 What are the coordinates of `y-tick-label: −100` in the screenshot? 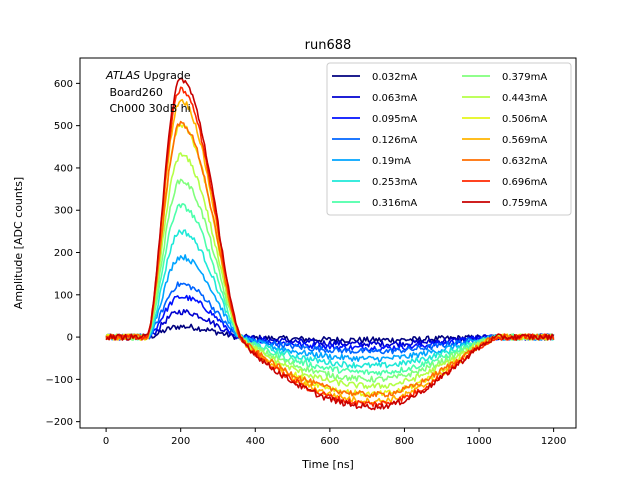 It's located at (59, 380).